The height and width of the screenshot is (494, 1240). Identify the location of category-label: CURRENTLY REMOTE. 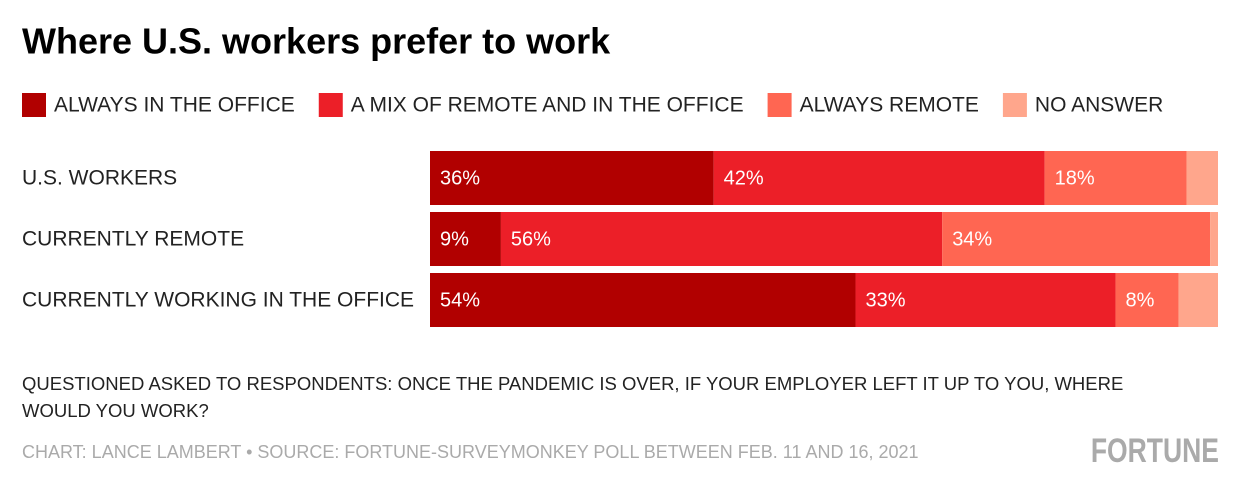
(133, 239).